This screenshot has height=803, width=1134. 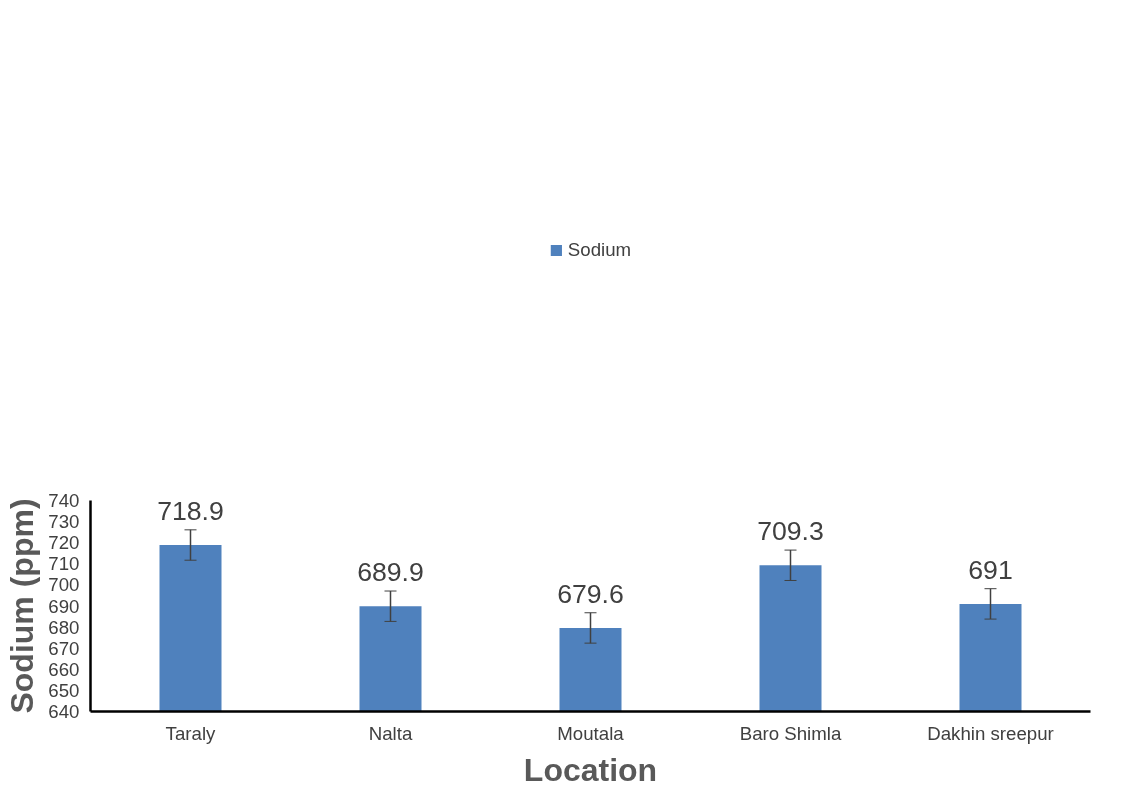 What do you see at coordinates (64, 606) in the screenshot?
I see `y-tick-label: 690` at bounding box center [64, 606].